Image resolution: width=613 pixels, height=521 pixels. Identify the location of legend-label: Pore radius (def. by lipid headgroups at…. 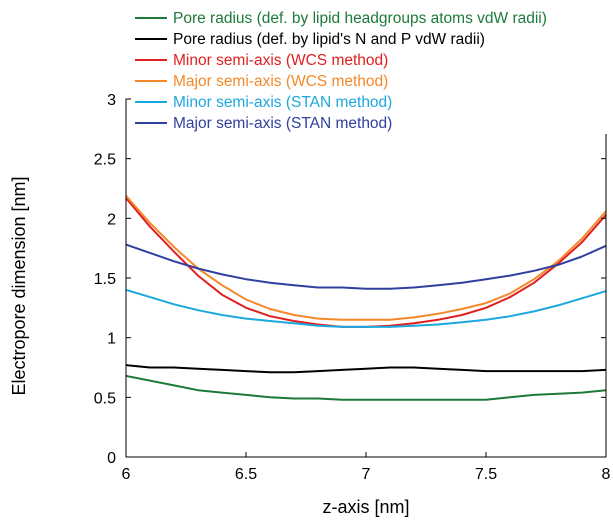
(360, 18).